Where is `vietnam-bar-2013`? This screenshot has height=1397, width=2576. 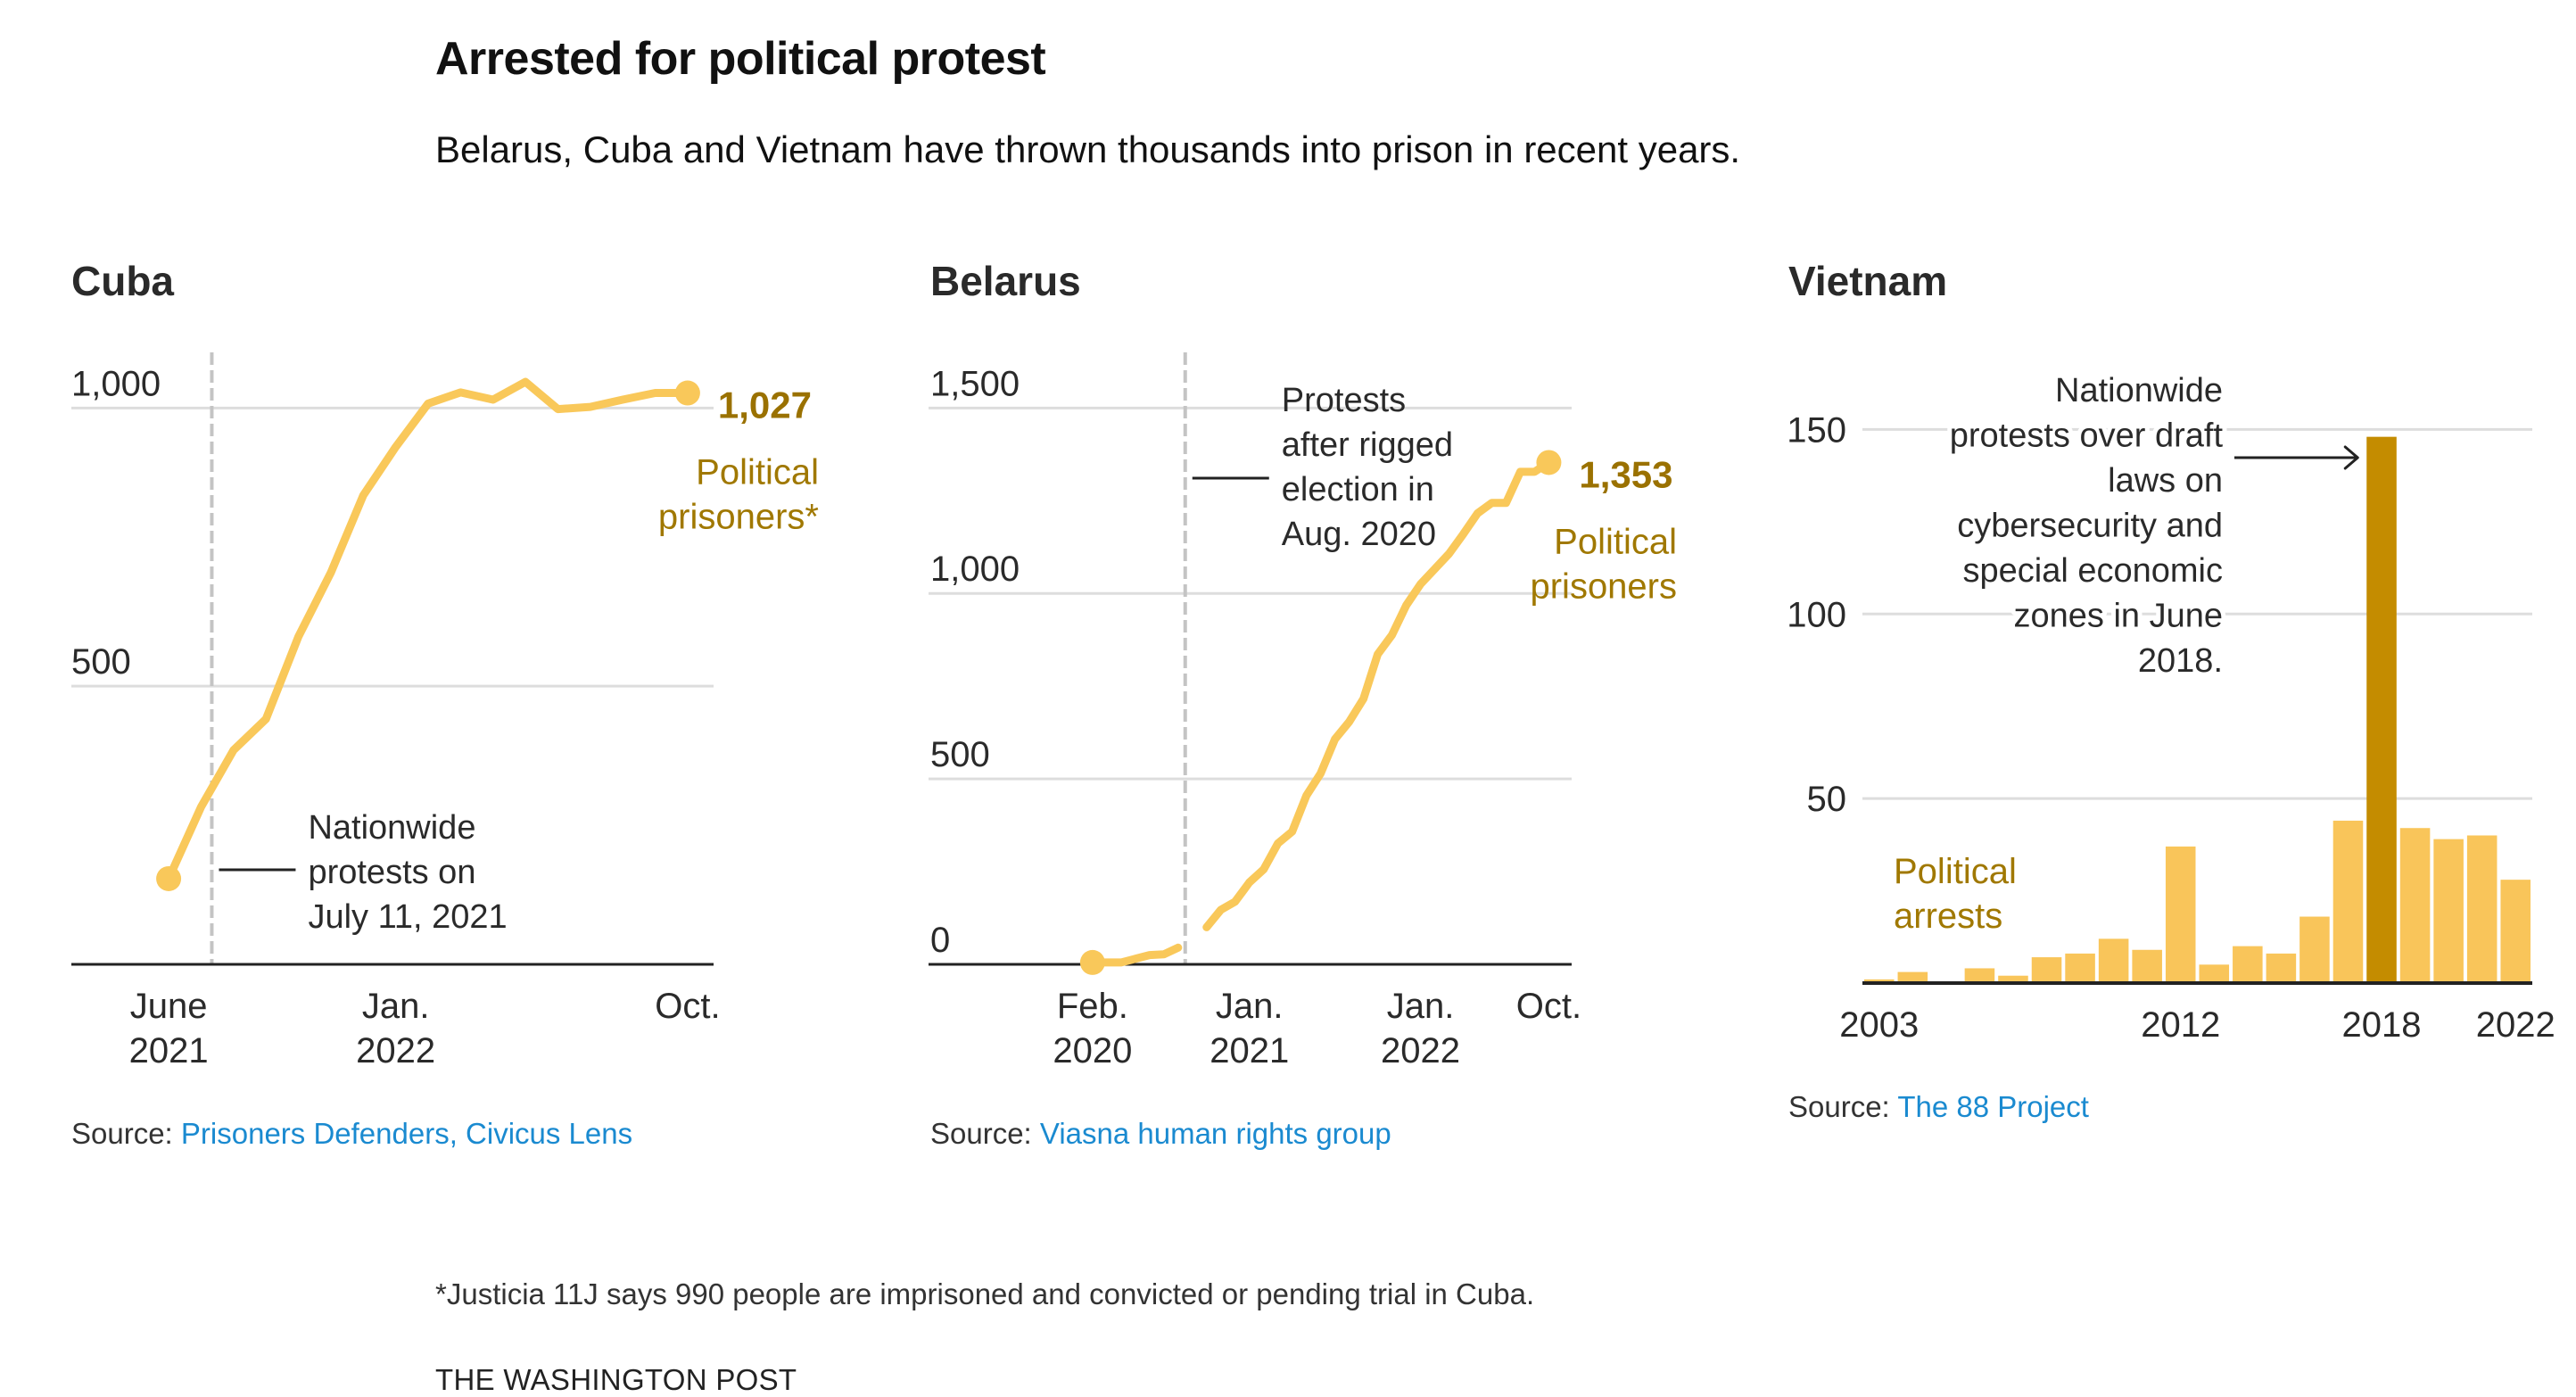
vietnam-bar-2013 is located at coordinates (2215, 973).